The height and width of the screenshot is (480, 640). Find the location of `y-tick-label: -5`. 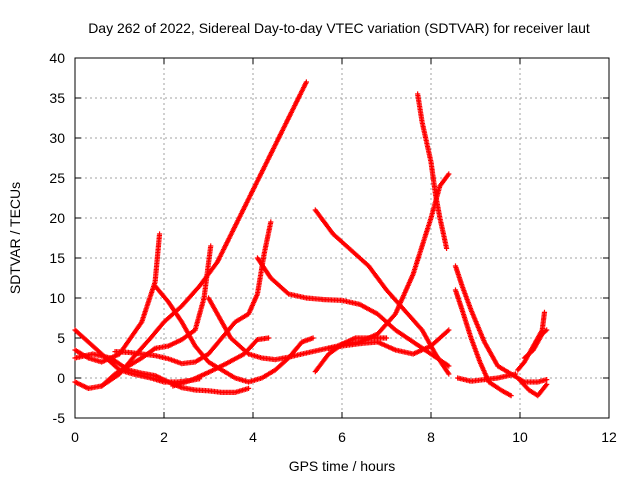

y-tick-label: -5 is located at coordinates (59, 418).